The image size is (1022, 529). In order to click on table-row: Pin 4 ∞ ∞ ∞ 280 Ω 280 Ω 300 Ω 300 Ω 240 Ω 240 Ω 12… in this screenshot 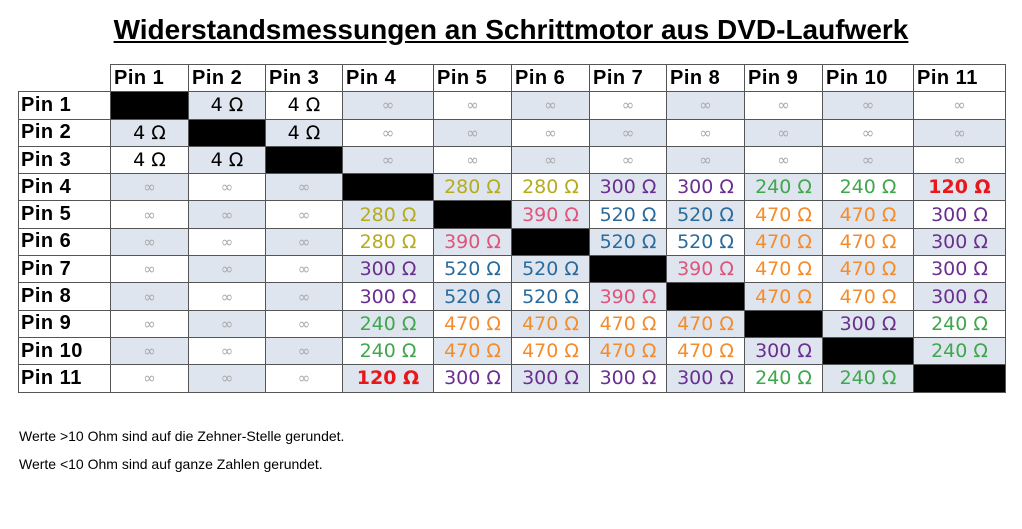, I will do `click(512, 187)`.